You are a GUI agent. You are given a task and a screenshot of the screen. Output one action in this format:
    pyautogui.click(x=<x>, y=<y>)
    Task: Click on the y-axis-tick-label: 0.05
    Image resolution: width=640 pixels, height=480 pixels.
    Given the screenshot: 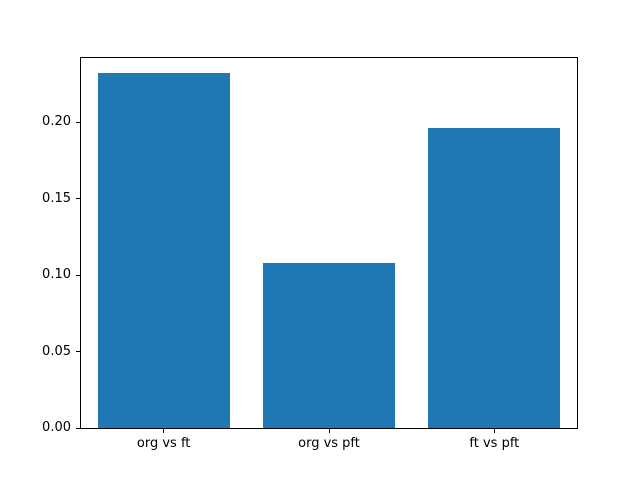 What is the action you would take?
    pyautogui.click(x=56, y=351)
    